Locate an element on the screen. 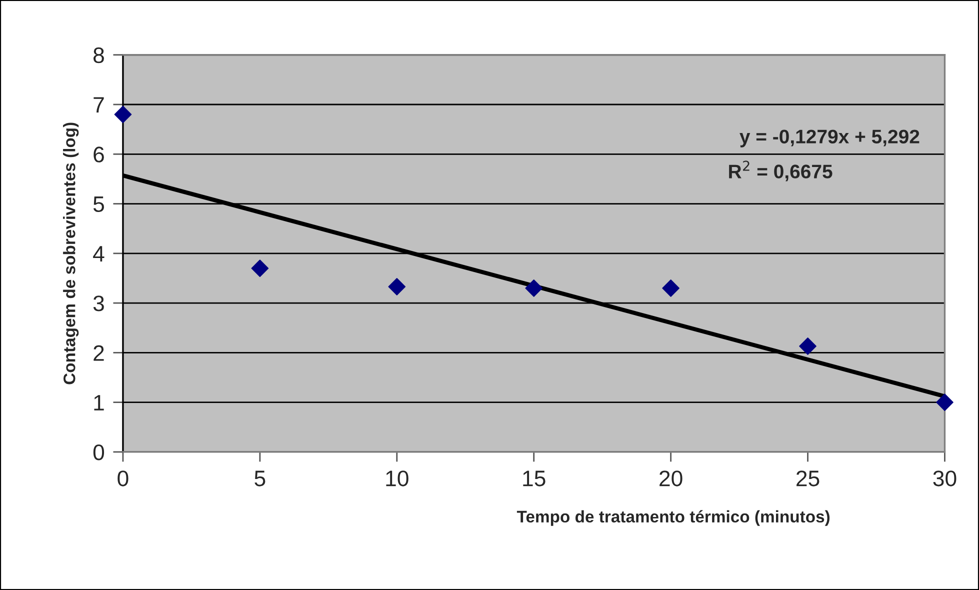  y-tick-label: 0 is located at coordinates (98, 452).